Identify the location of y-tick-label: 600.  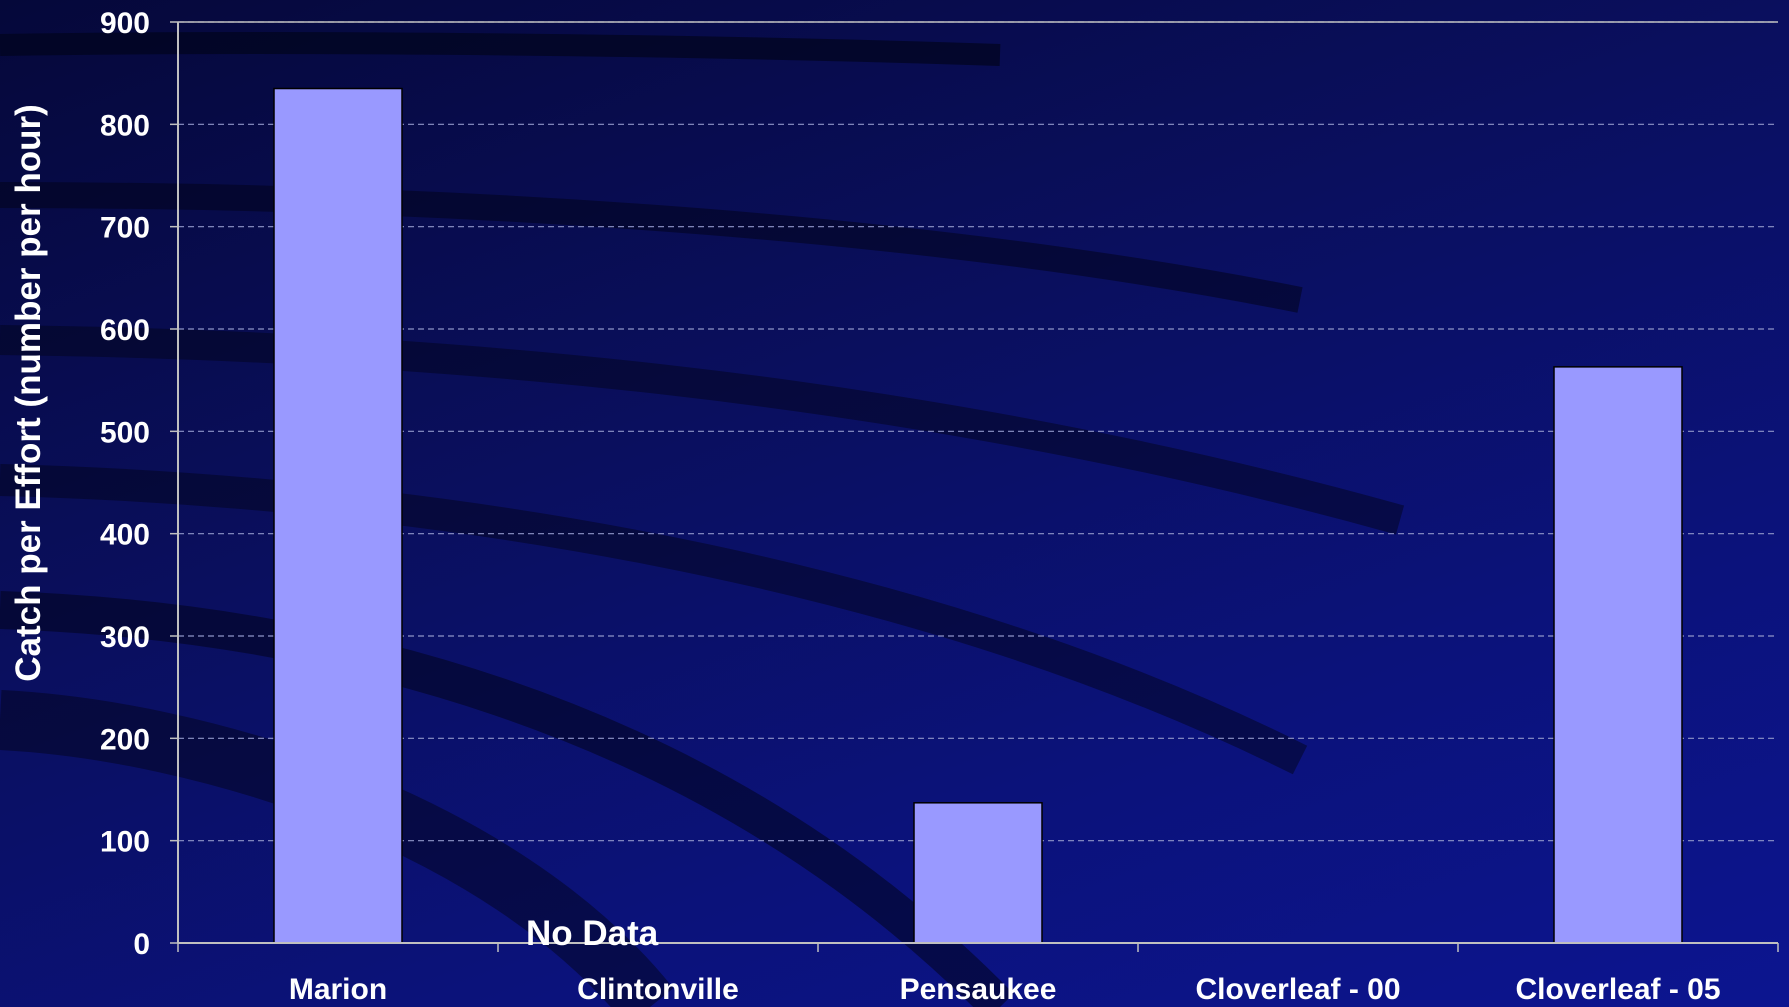
(125, 330).